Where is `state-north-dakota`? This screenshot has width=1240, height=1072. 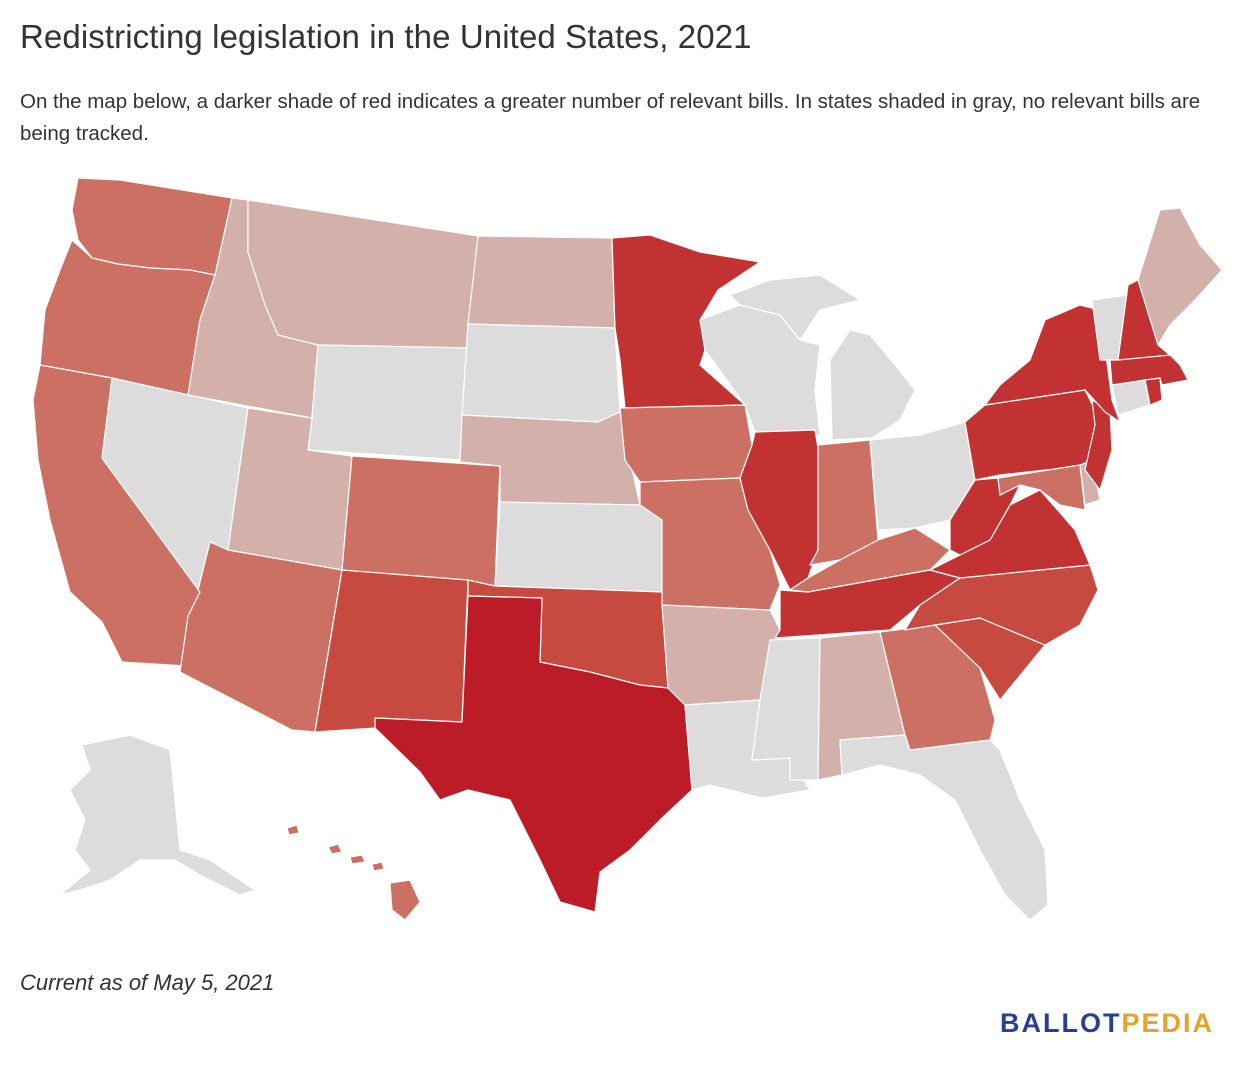 state-north-dakota is located at coordinates (541, 282).